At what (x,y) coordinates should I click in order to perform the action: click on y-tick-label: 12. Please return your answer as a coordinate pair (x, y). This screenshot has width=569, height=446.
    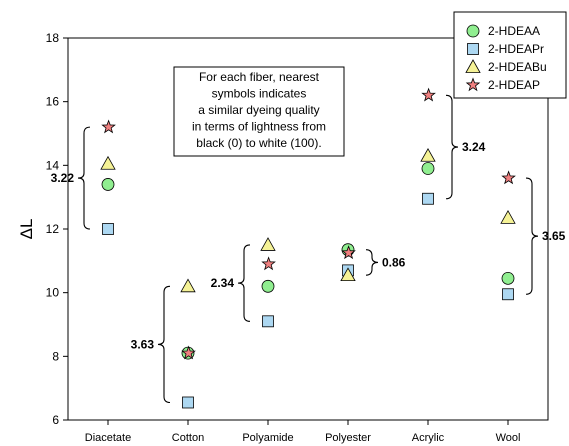
    Looking at the image, I should click on (53, 229).